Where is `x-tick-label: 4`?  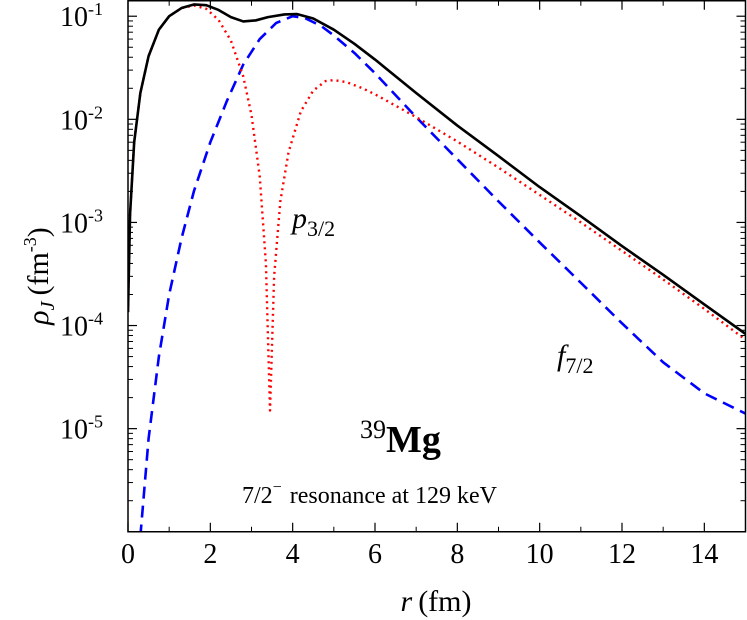 x-tick-label: 4 is located at coordinates (293, 554).